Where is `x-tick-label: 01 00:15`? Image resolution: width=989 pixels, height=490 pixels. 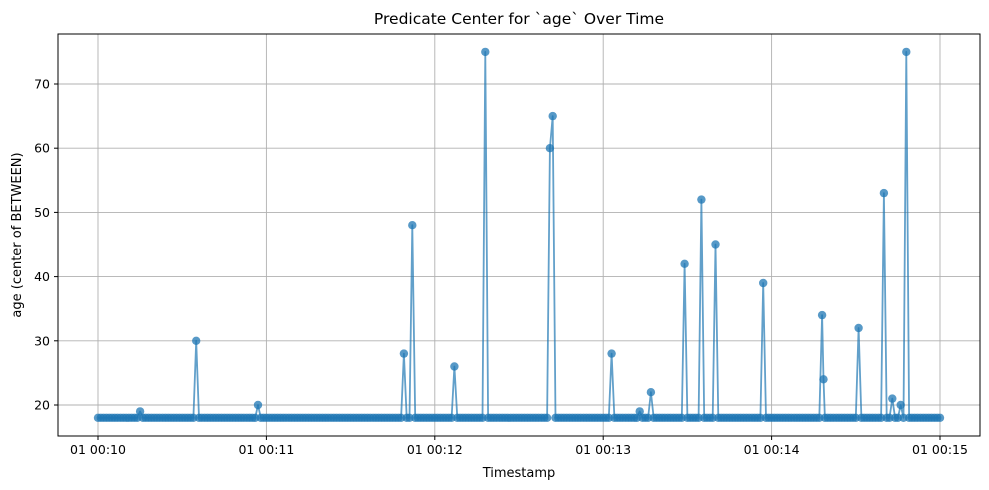 x-tick-label: 01 00:15 is located at coordinates (940, 449).